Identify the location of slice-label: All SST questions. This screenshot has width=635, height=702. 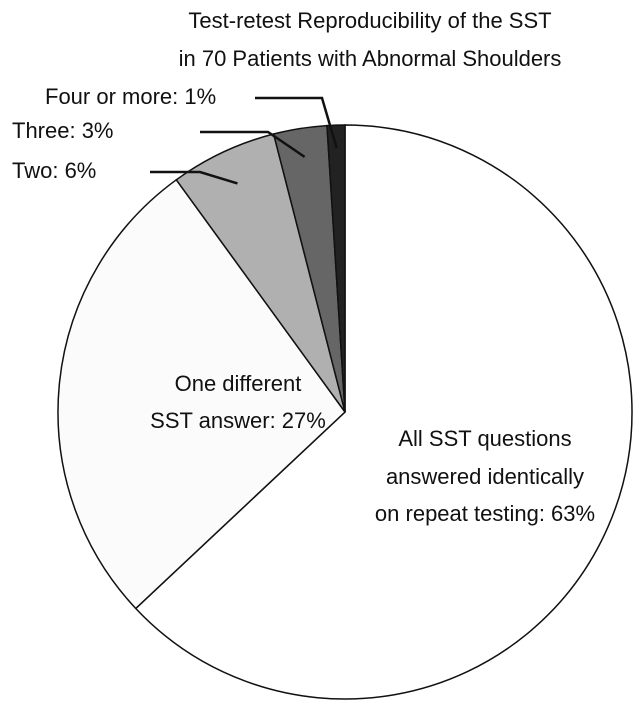
(484, 438).